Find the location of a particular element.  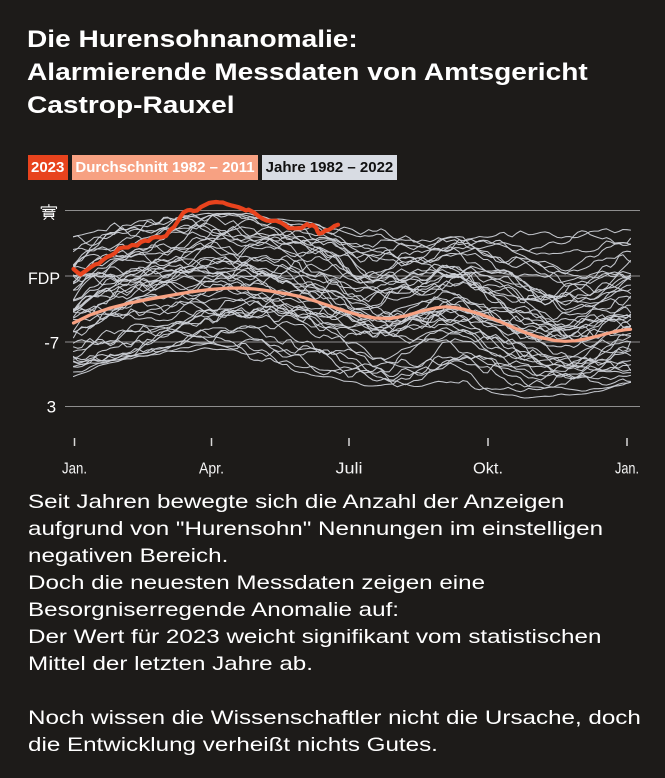

svg-text: 3 is located at coordinates (52, 407).